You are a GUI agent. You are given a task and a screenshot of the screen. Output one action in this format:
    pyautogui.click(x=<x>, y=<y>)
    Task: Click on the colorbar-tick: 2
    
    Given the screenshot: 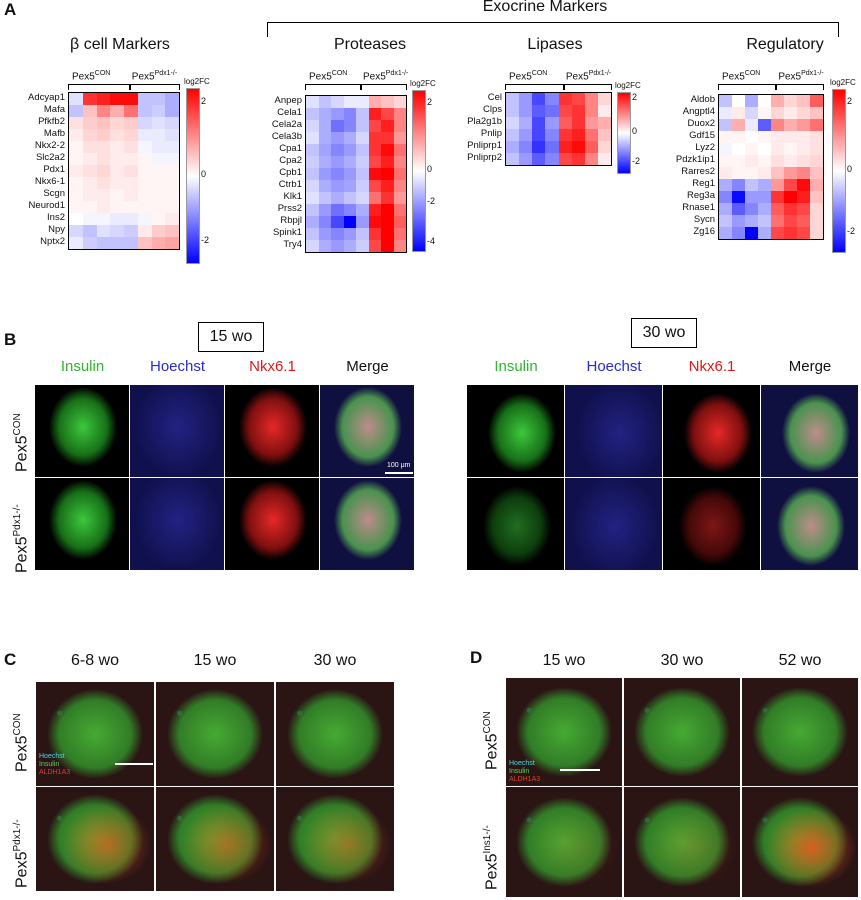 What is the action you would take?
    pyautogui.click(x=204, y=100)
    